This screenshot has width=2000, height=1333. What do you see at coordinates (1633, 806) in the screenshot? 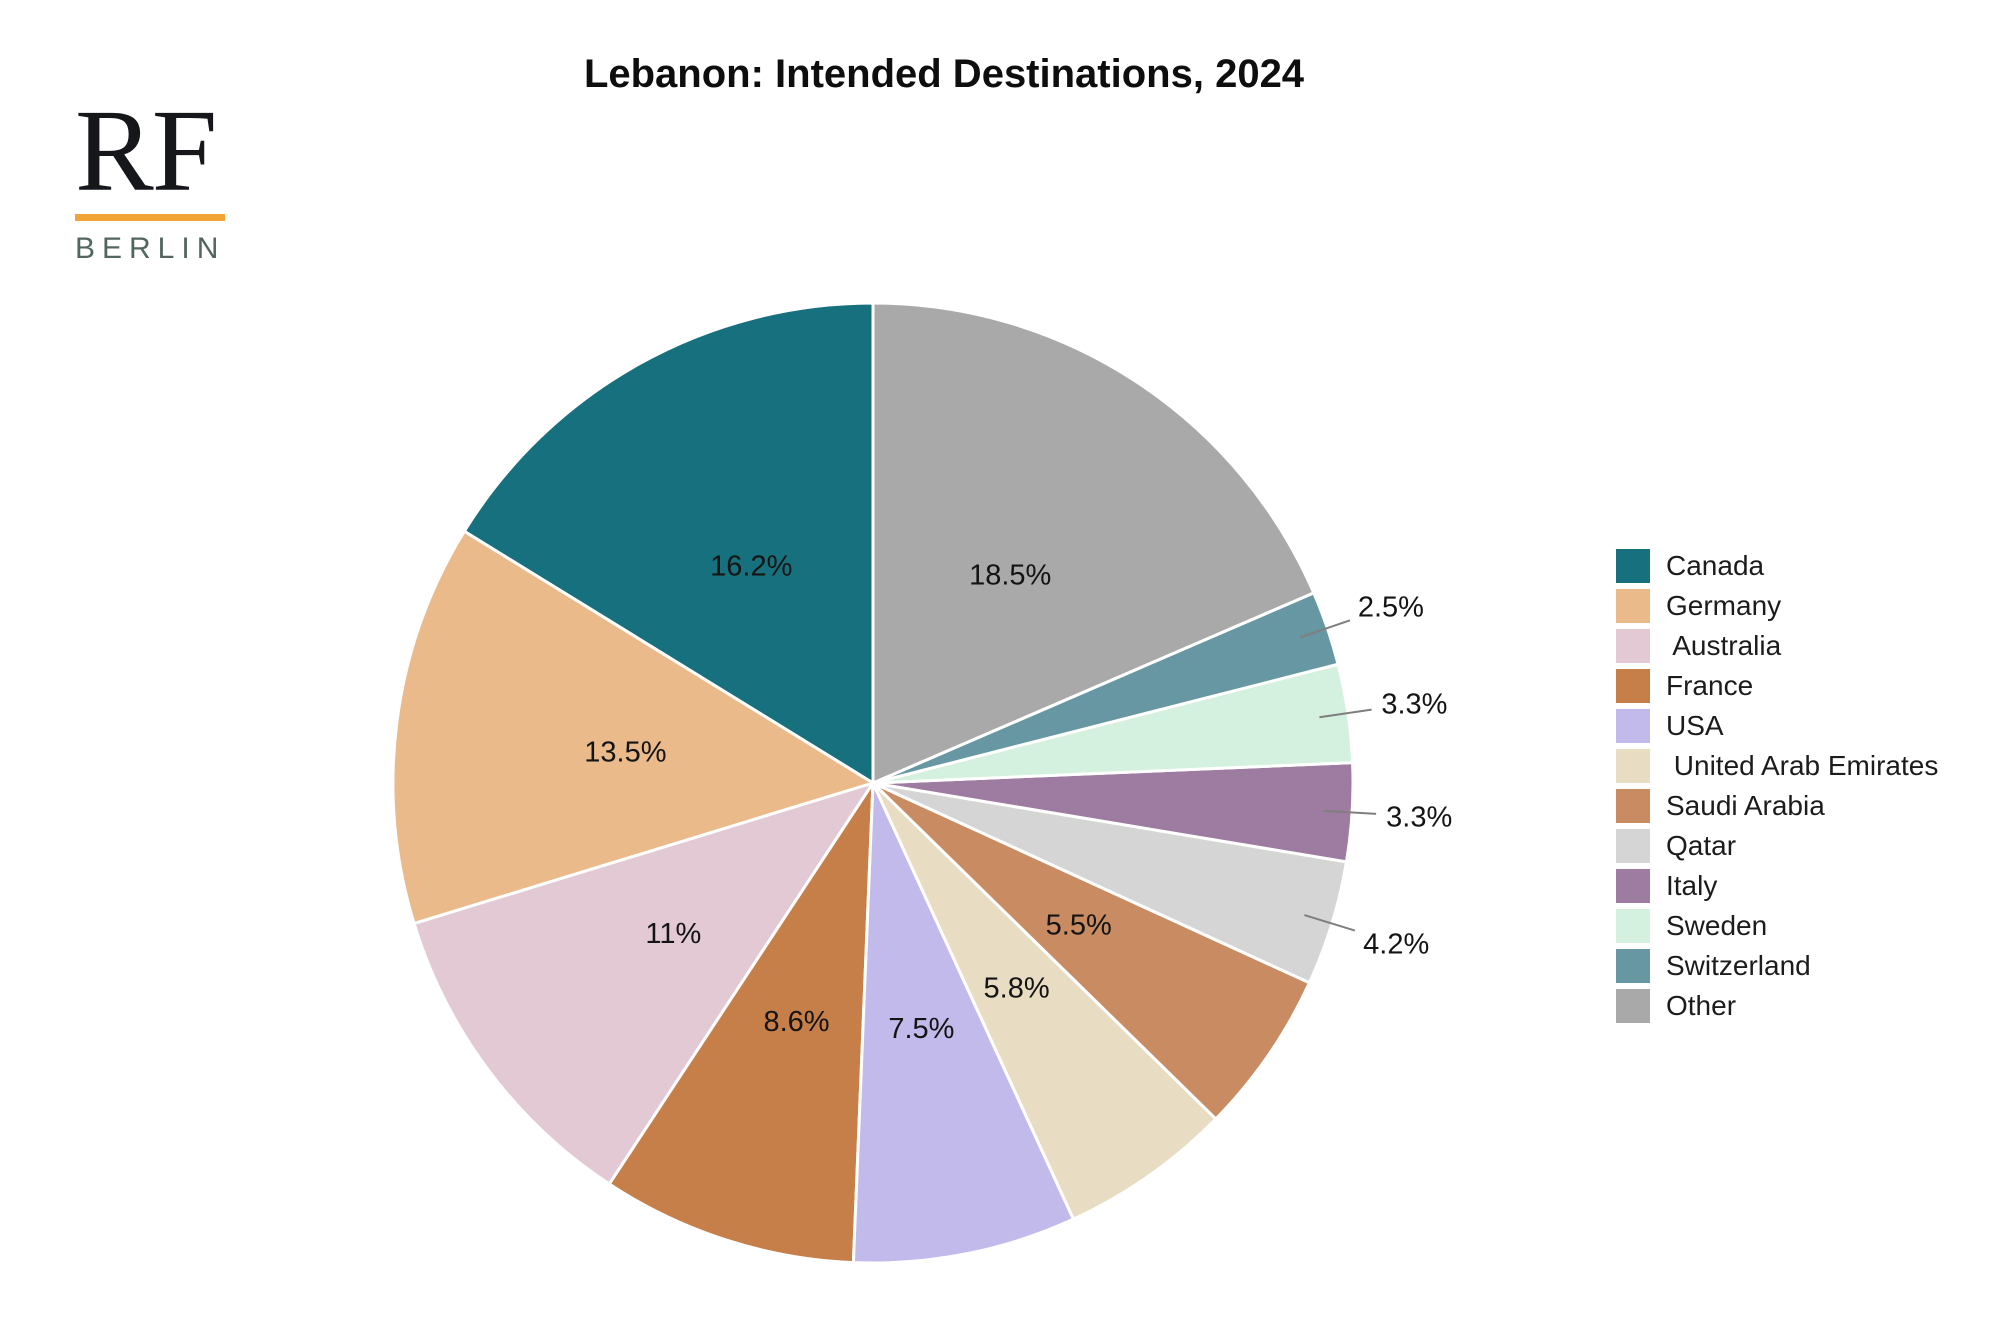
I see `legend-swatch-saudi-arabia` at bounding box center [1633, 806].